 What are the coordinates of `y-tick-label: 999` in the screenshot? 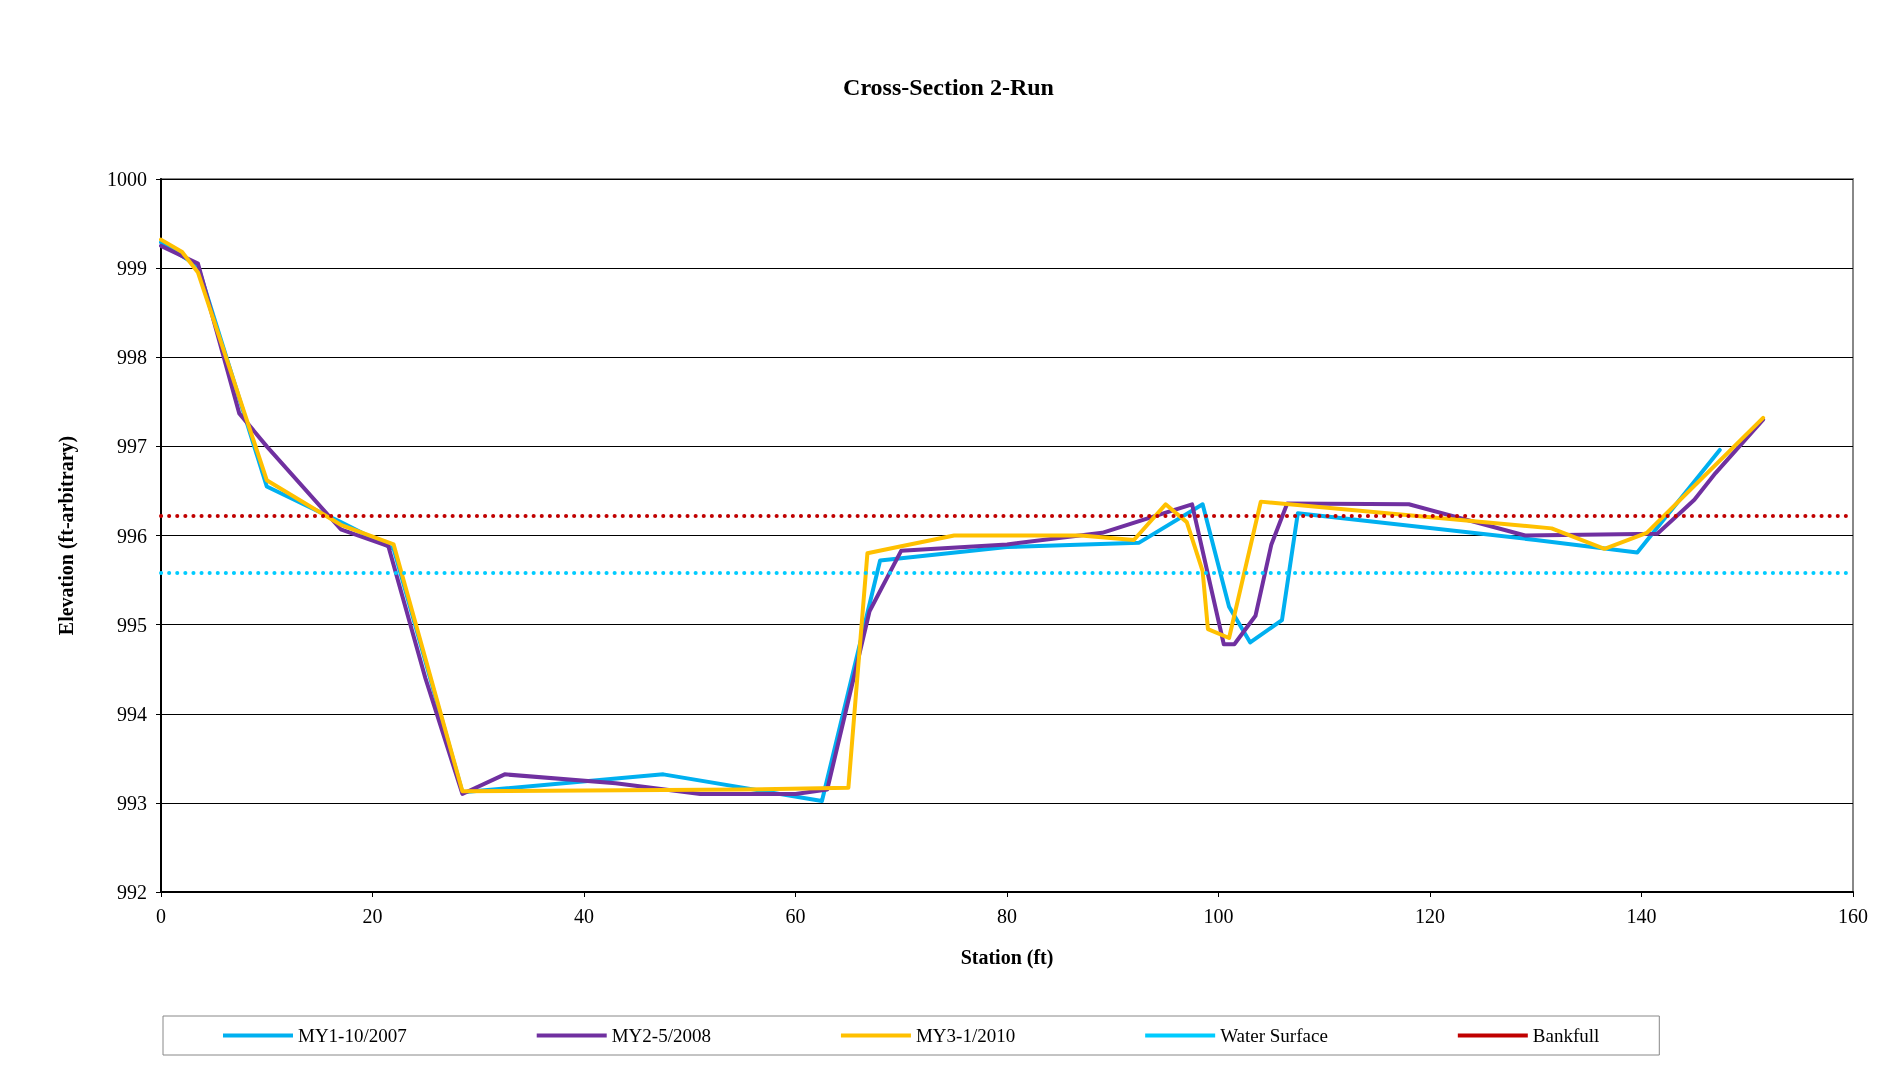 It's located at (132, 268).